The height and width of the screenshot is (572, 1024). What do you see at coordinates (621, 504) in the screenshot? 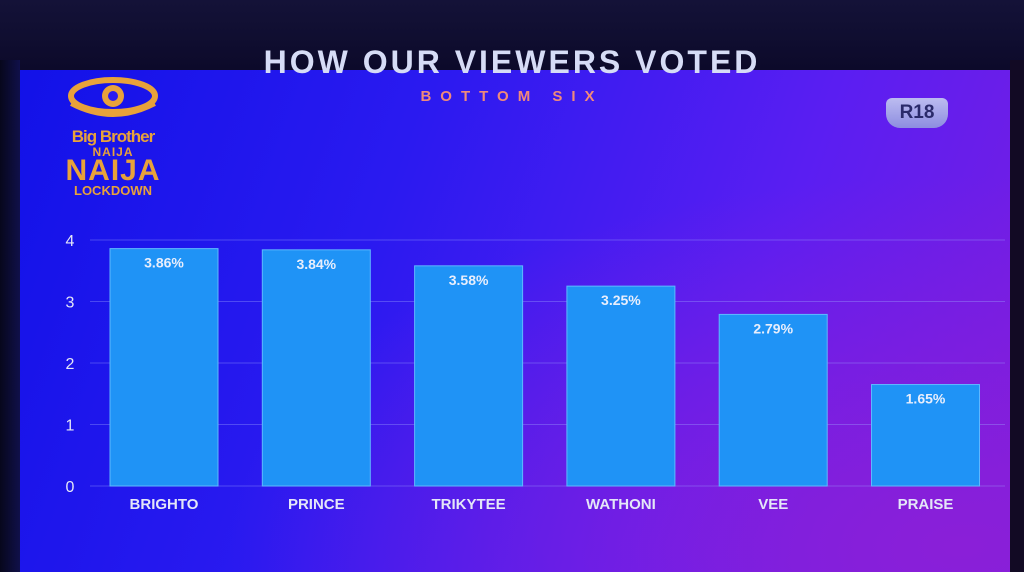
I see `x-category-label: WATHONI` at bounding box center [621, 504].